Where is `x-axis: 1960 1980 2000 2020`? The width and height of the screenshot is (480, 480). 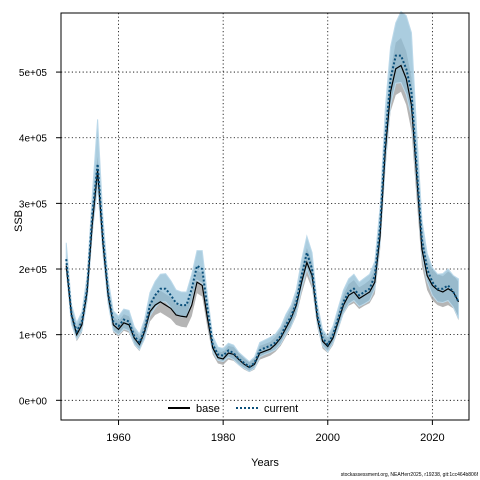 x-axis: 1960 1980 2000 2020 is located at coordinates (275, 432).